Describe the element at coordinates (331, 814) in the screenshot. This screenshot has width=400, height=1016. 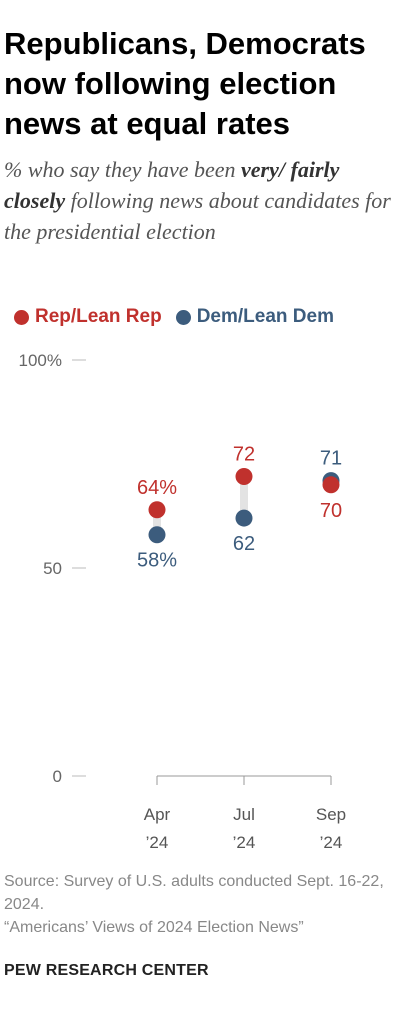
I see `x-tick-label-2: Sep` at that location.